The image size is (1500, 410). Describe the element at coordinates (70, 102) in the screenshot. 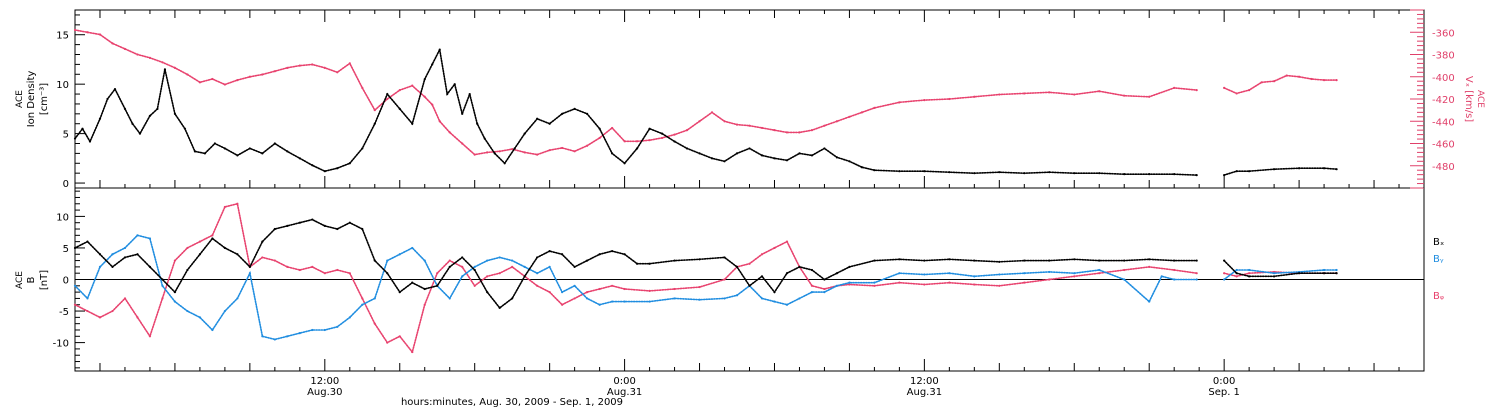

I see `top-left-axis: 0 5 10 15` at that location.